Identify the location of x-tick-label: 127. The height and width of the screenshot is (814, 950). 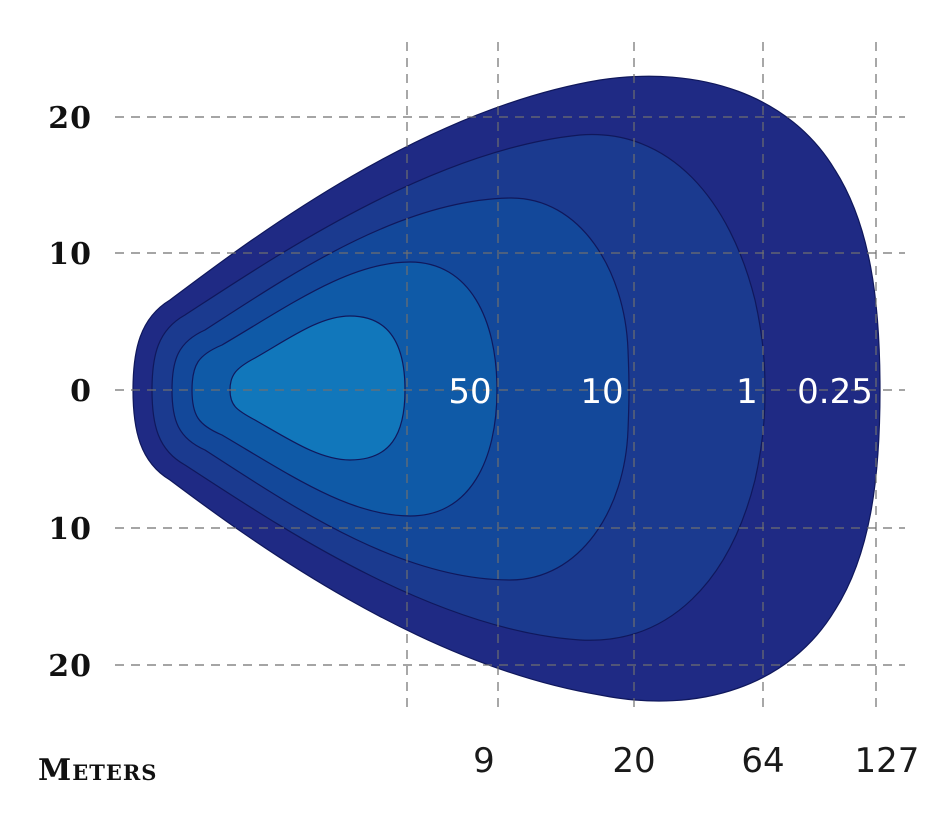
(887, 761).